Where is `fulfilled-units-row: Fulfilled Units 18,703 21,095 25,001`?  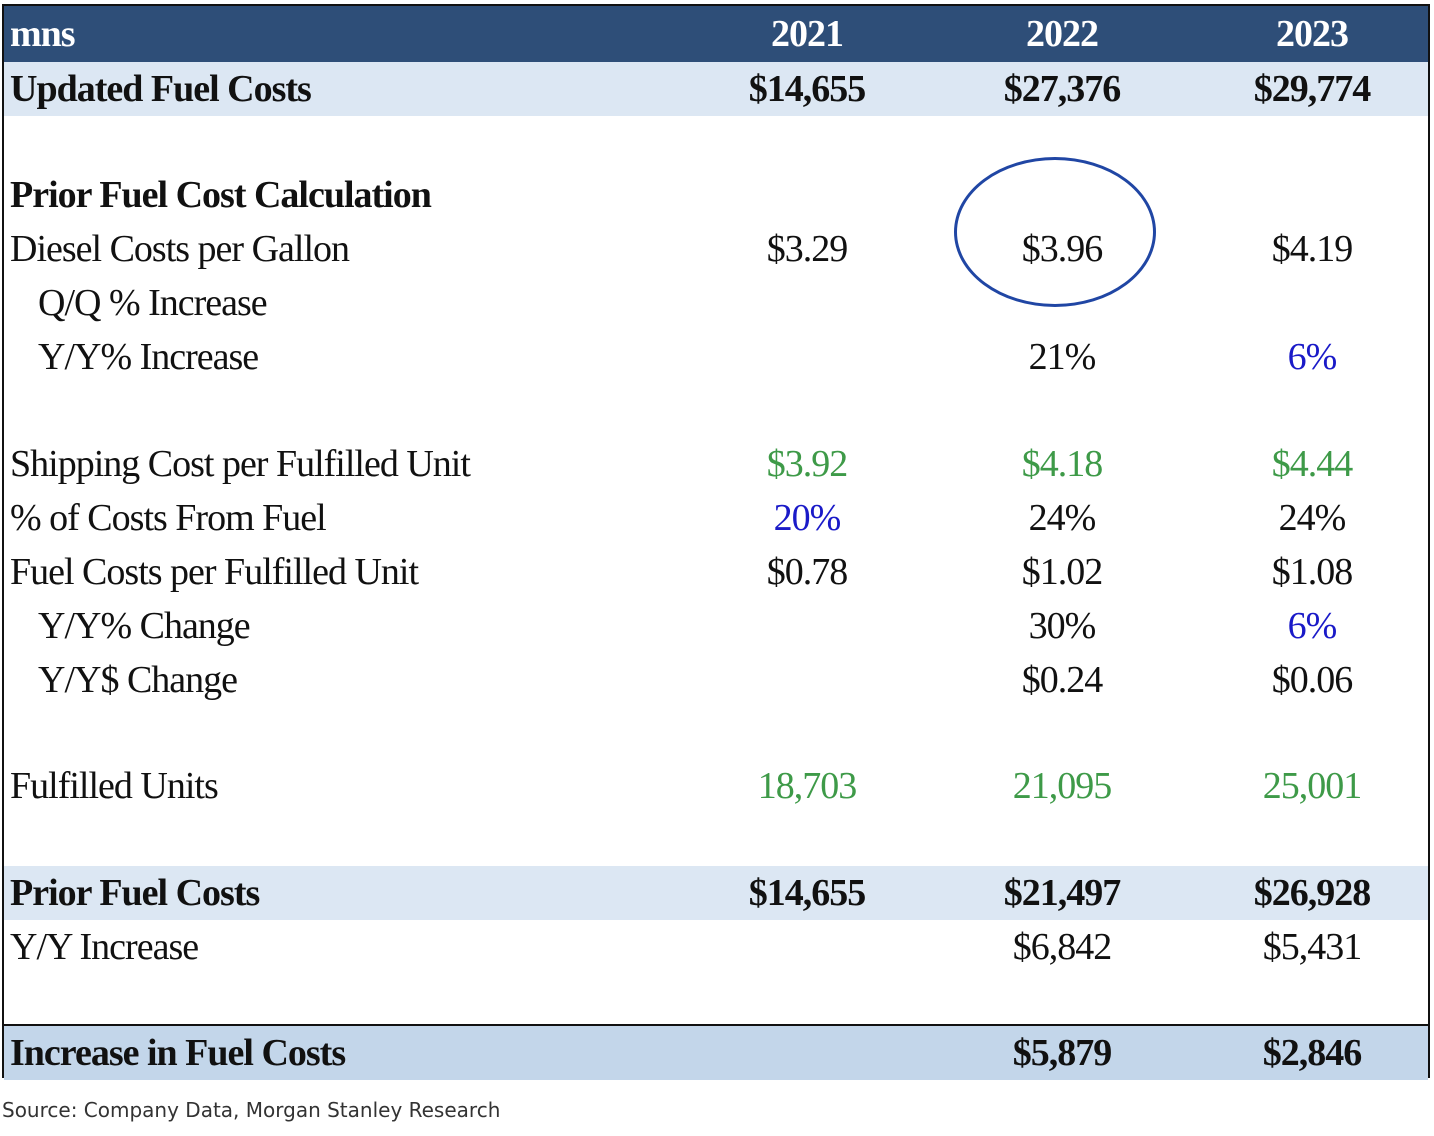
fulfilled-units-row: Fulfilled Units 18,703 21,095 25,001 is located at coordinates (716, 786).